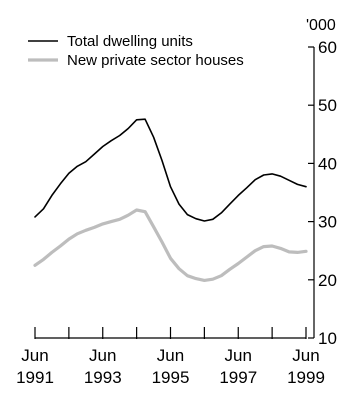  I want to click on legend-label-1: Total dwelling units, so click(130, 41).